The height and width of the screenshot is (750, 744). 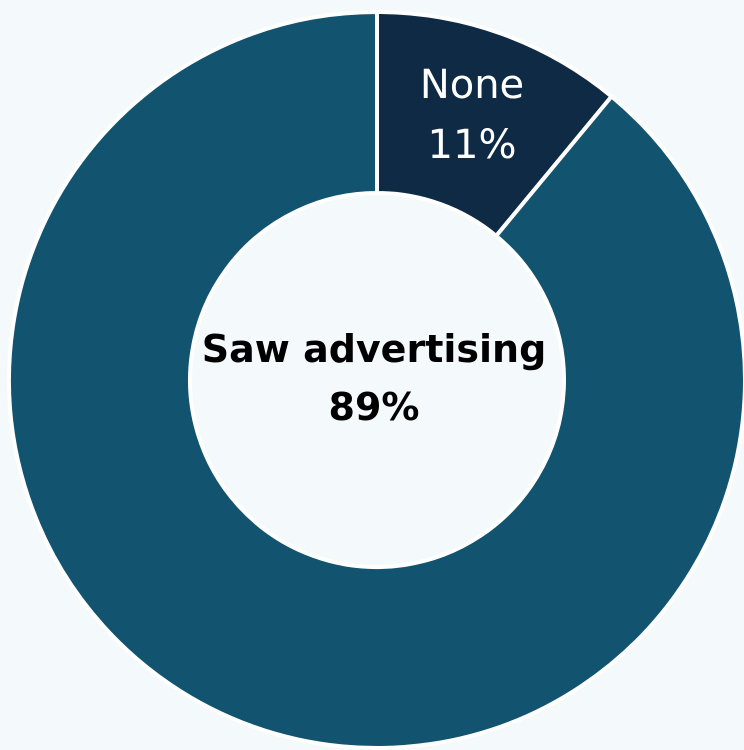 I want to click on slice-label-saw-advertising-value: 89%, so click(x=374, y=407).